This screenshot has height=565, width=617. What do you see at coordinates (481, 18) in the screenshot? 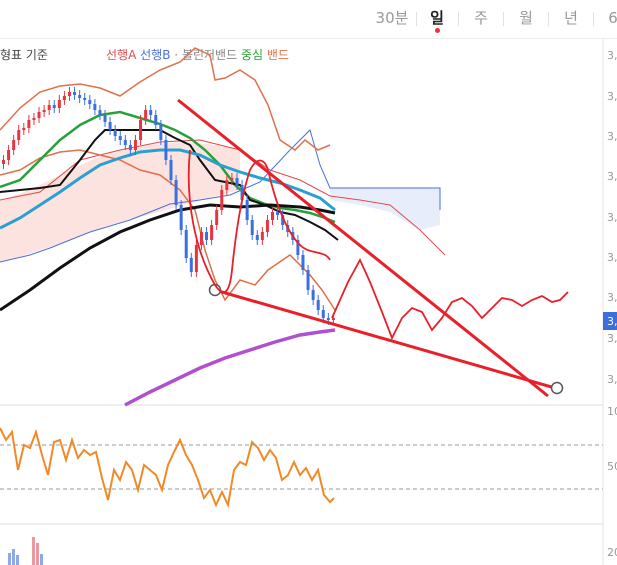
I see `tab-week: 주` at bounding box center [481, 18].